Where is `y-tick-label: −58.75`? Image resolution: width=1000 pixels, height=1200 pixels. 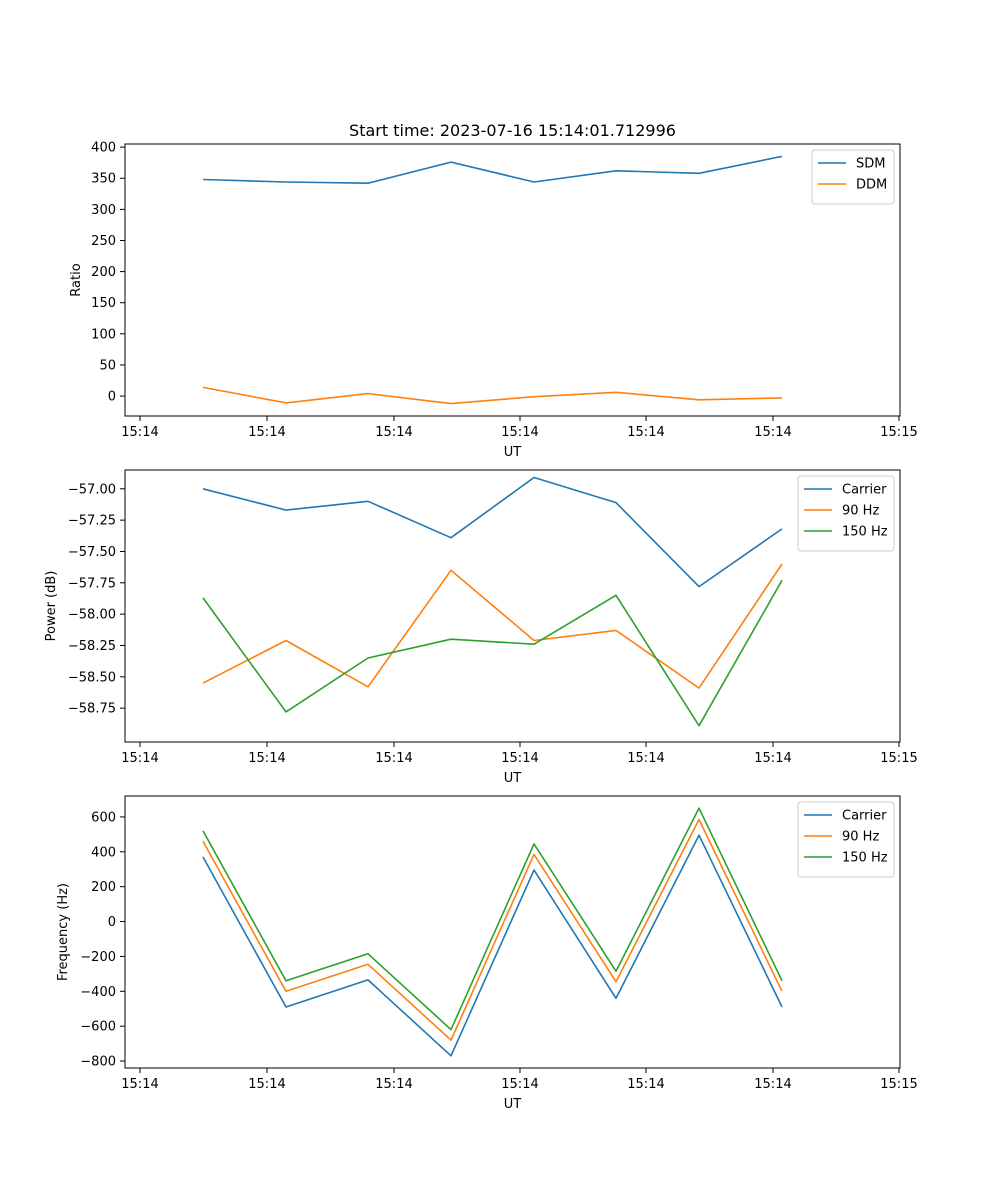
y-tick-label: −58.75 is located at coordinates (92, 709).